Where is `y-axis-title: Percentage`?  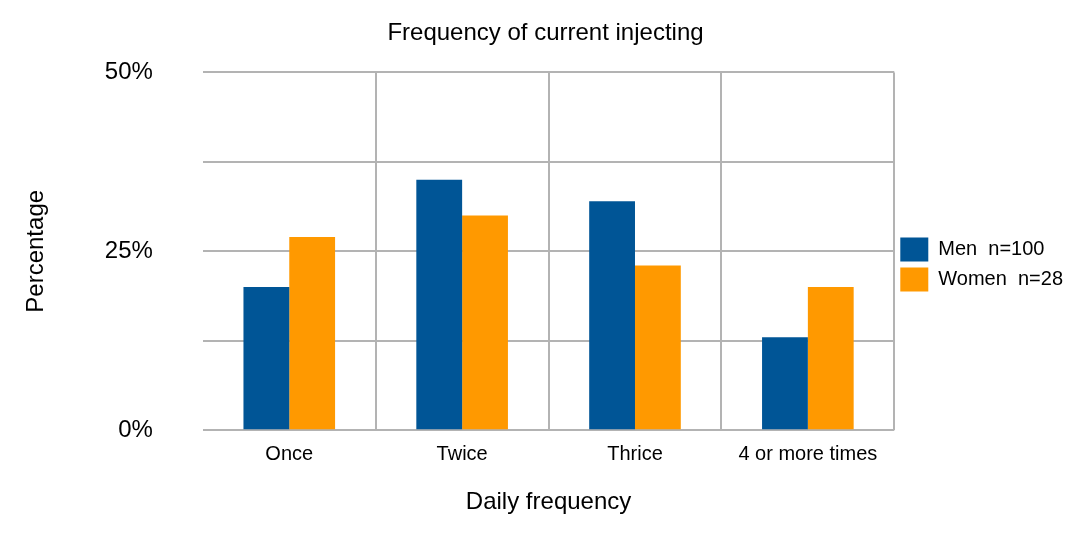
y-axis-title: Percentage is located at coordinates (35, 251).